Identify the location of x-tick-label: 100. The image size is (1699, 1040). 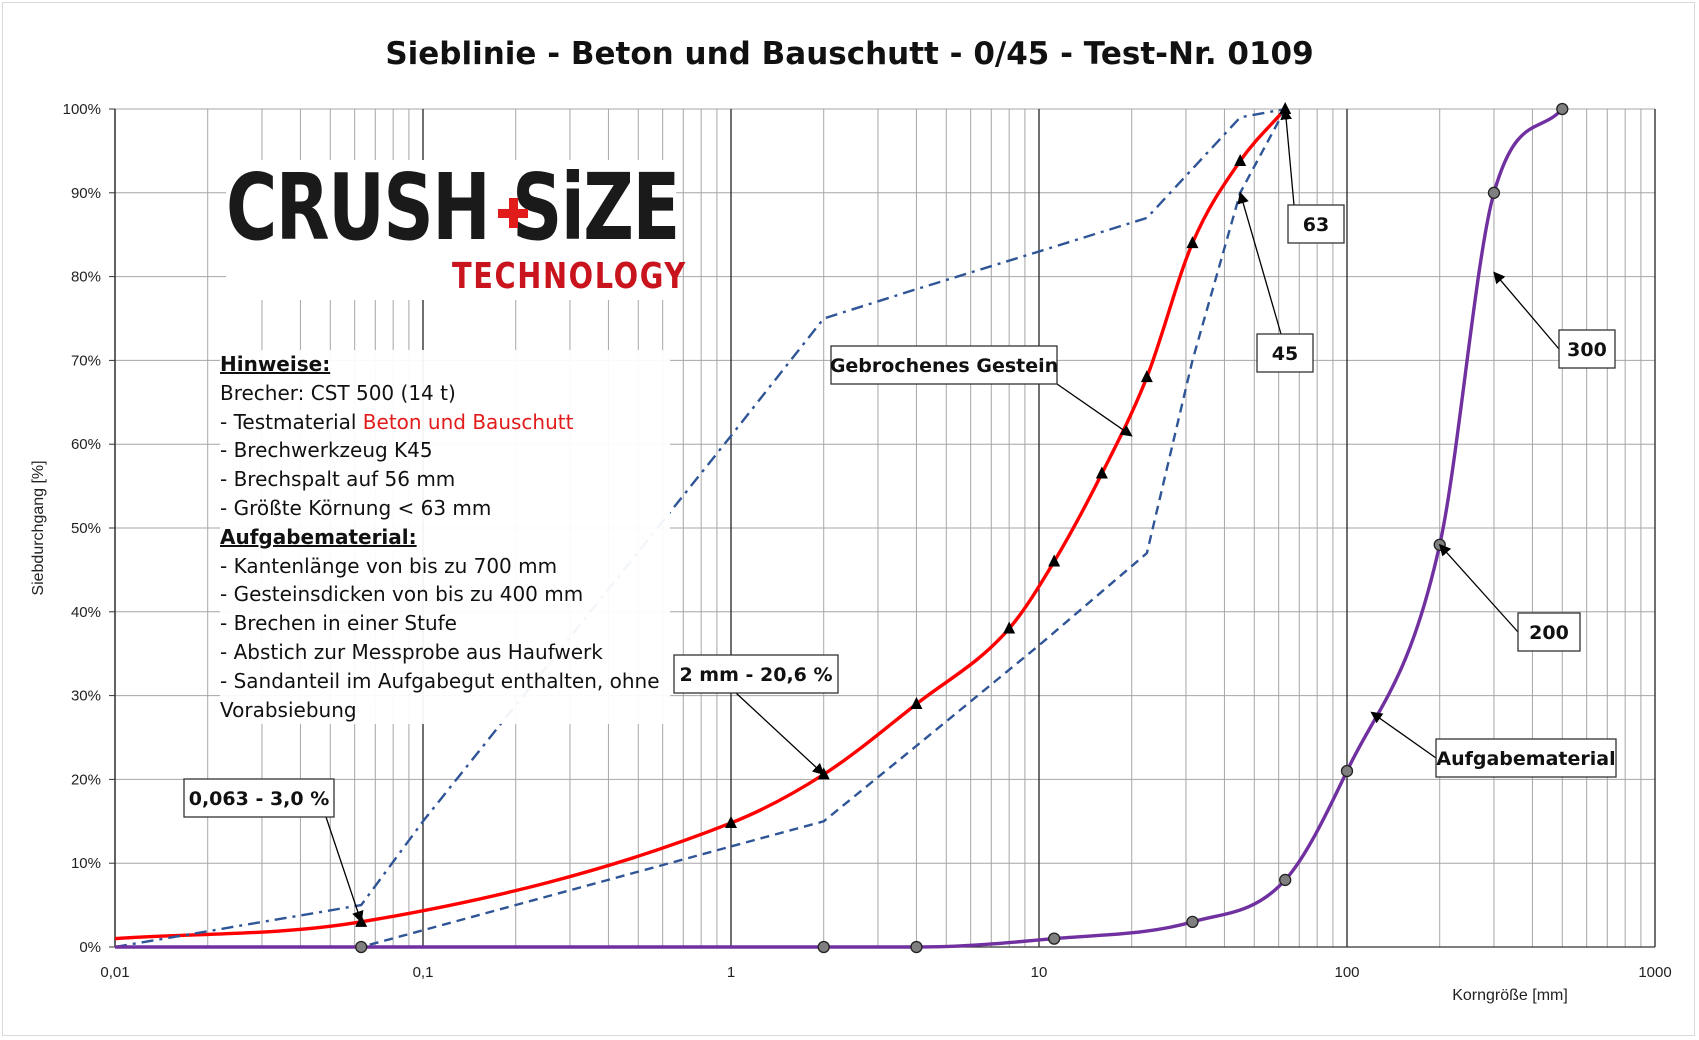
(1346, 972).